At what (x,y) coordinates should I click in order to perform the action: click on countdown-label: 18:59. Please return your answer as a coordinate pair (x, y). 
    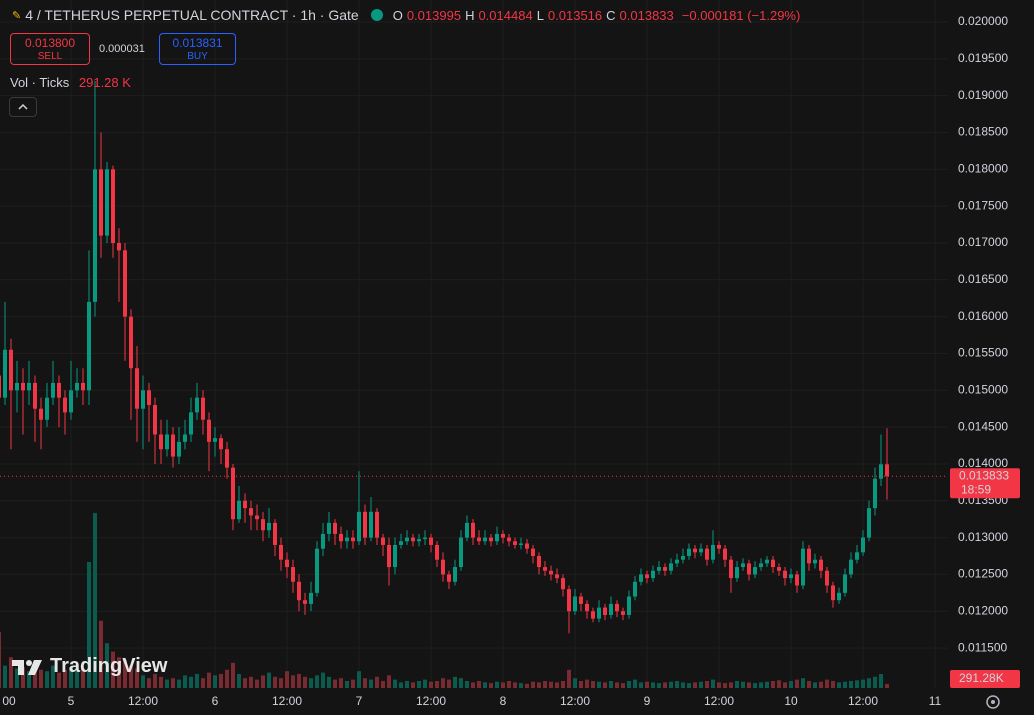
    Looking at the image, I should click on (976, 489).